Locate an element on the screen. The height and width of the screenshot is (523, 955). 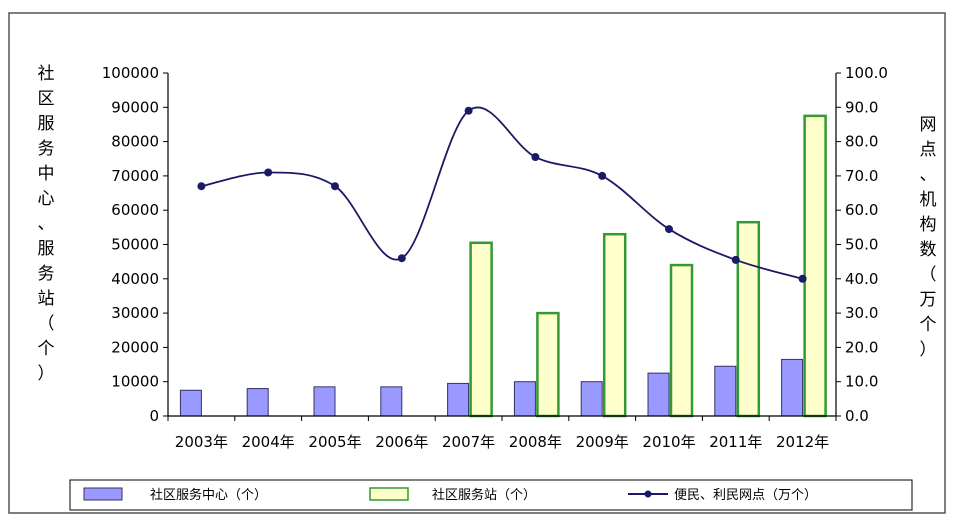
right-tick-label: 0.0 is located at coordinates (857, 416).